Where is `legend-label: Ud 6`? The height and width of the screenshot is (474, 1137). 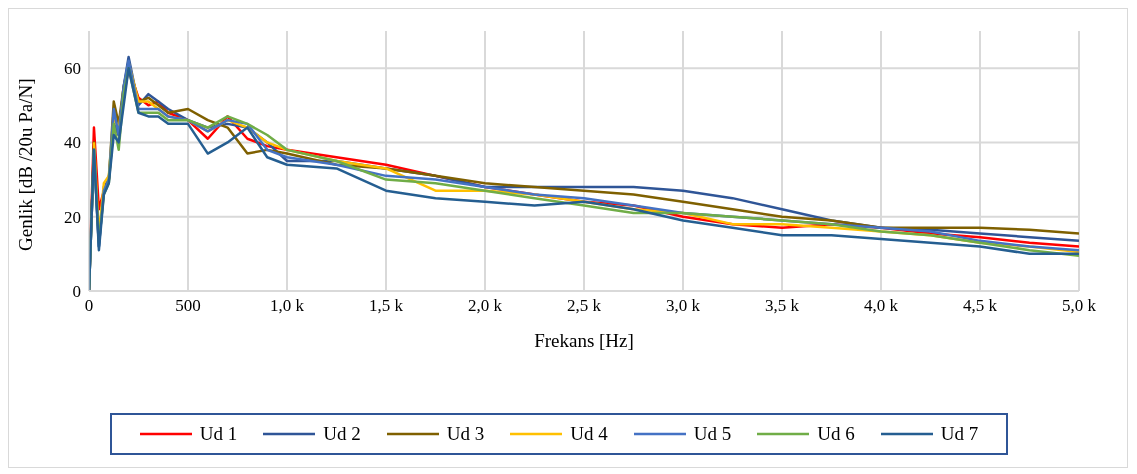 legend-label: Ud 6 is located at coordinates (836, 434).